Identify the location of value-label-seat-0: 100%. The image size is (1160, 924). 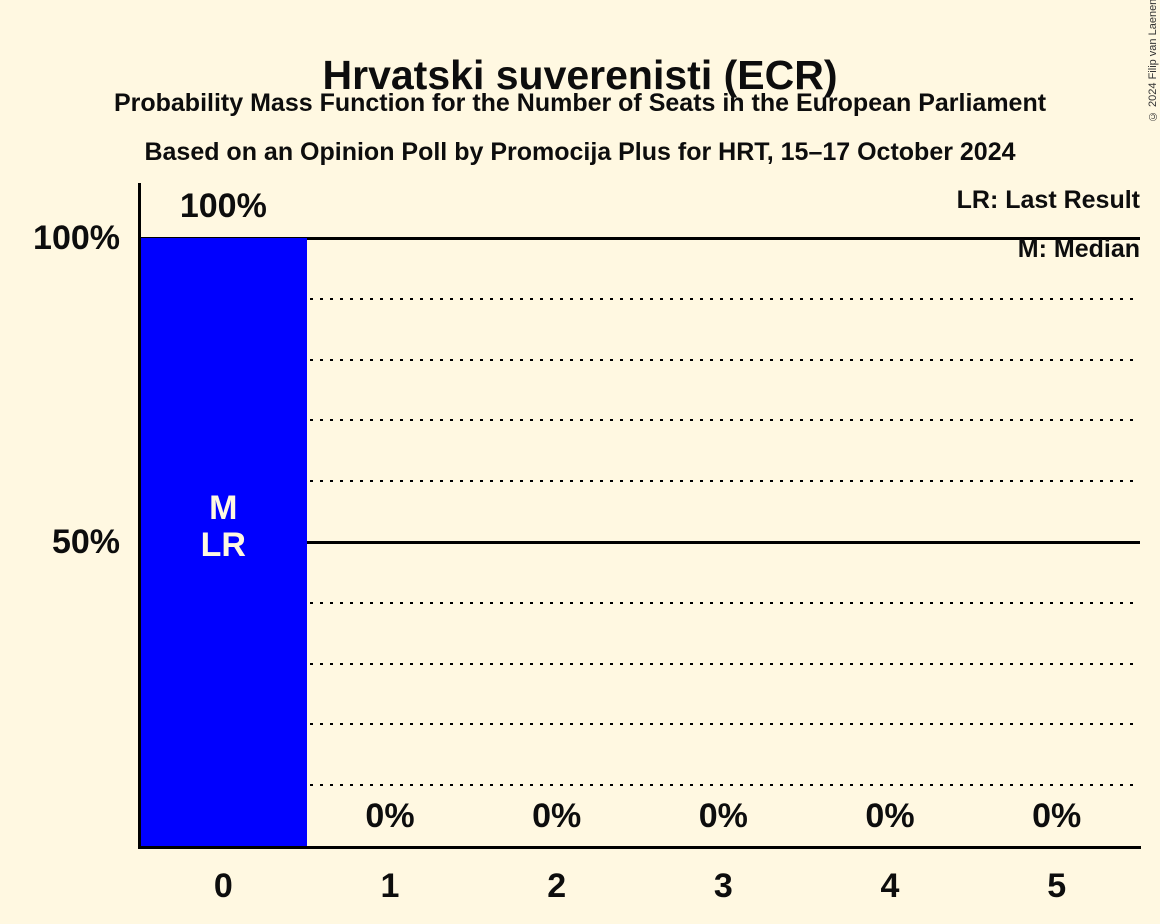
(223, 206).